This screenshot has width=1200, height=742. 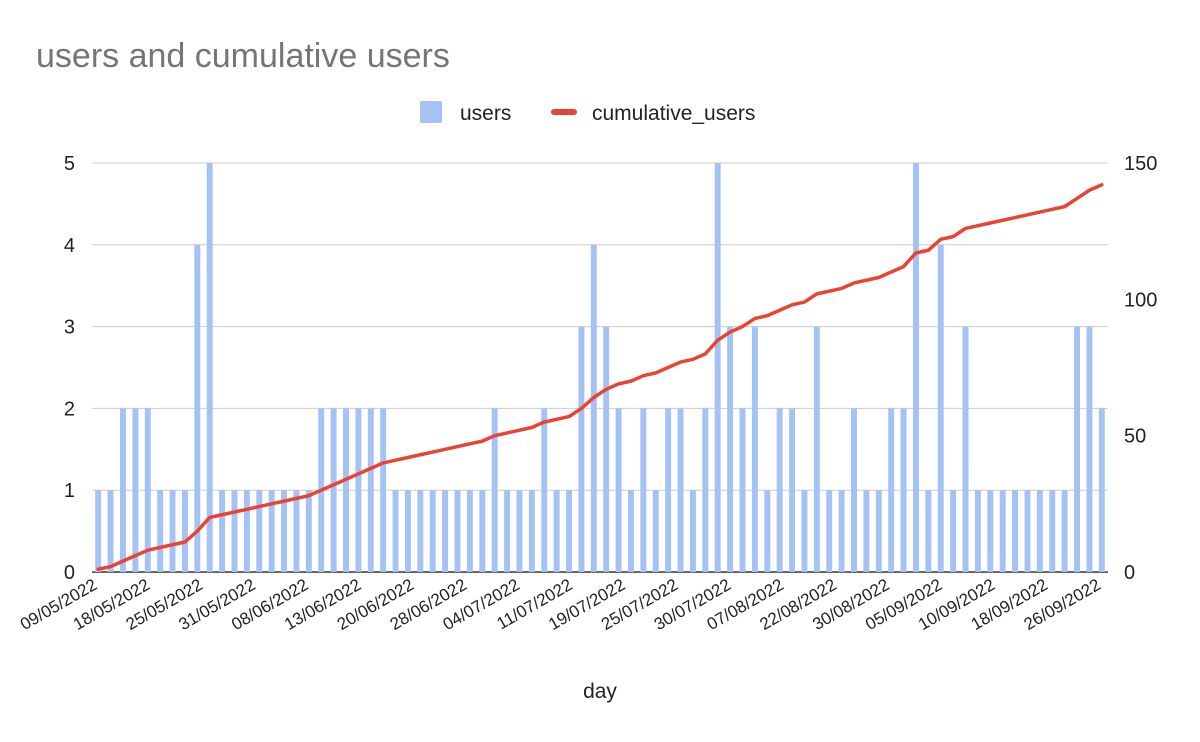 I want to click on y-axis-right: 0 50 100 150, so click(x=1140, y=368).